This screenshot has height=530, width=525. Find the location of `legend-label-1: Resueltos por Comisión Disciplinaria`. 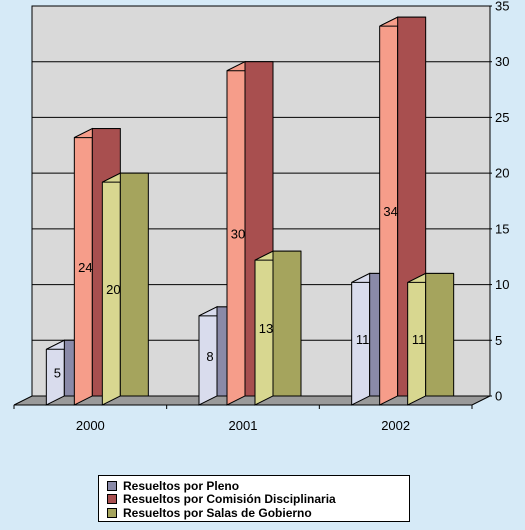

legend-label-1: Resueltos por Comisión Disciplinaria is located at coordinates (229, 499).